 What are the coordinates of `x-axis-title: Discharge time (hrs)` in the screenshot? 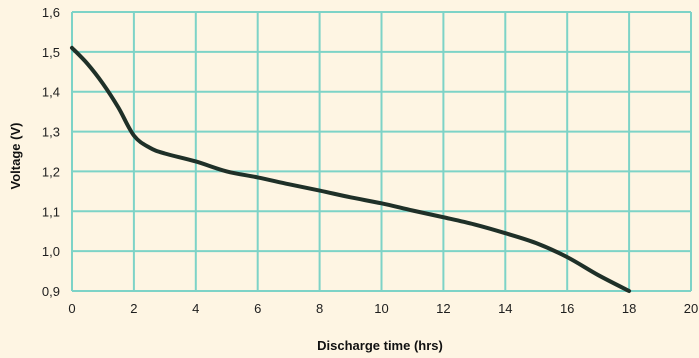 It's located at (380, 345).